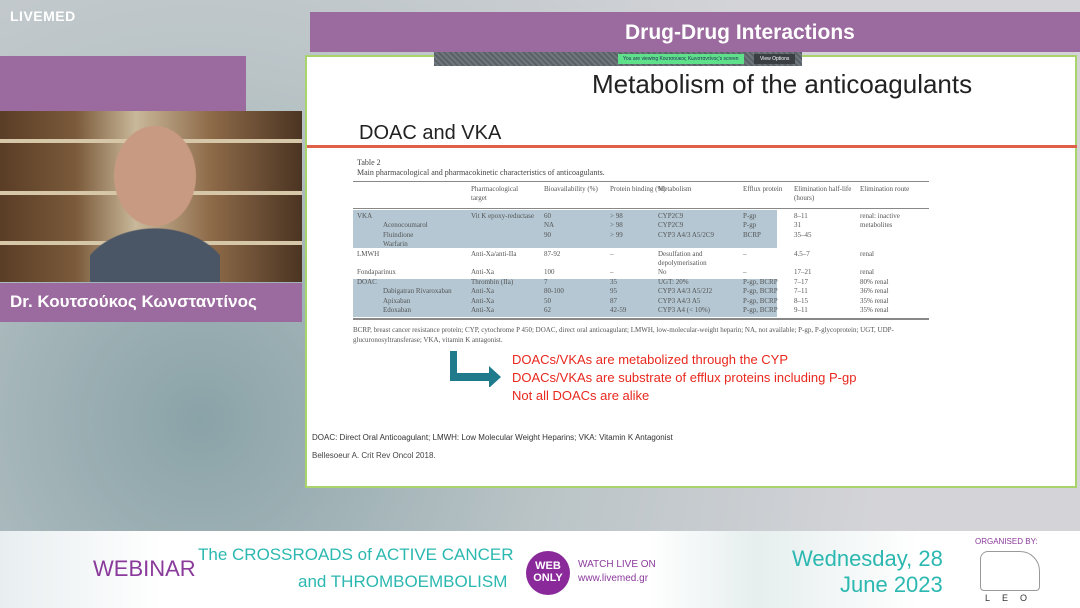 The height and width of the screenshot is (608, 1080). I want to click on column-header: Efflux protein, so click(763, 189).